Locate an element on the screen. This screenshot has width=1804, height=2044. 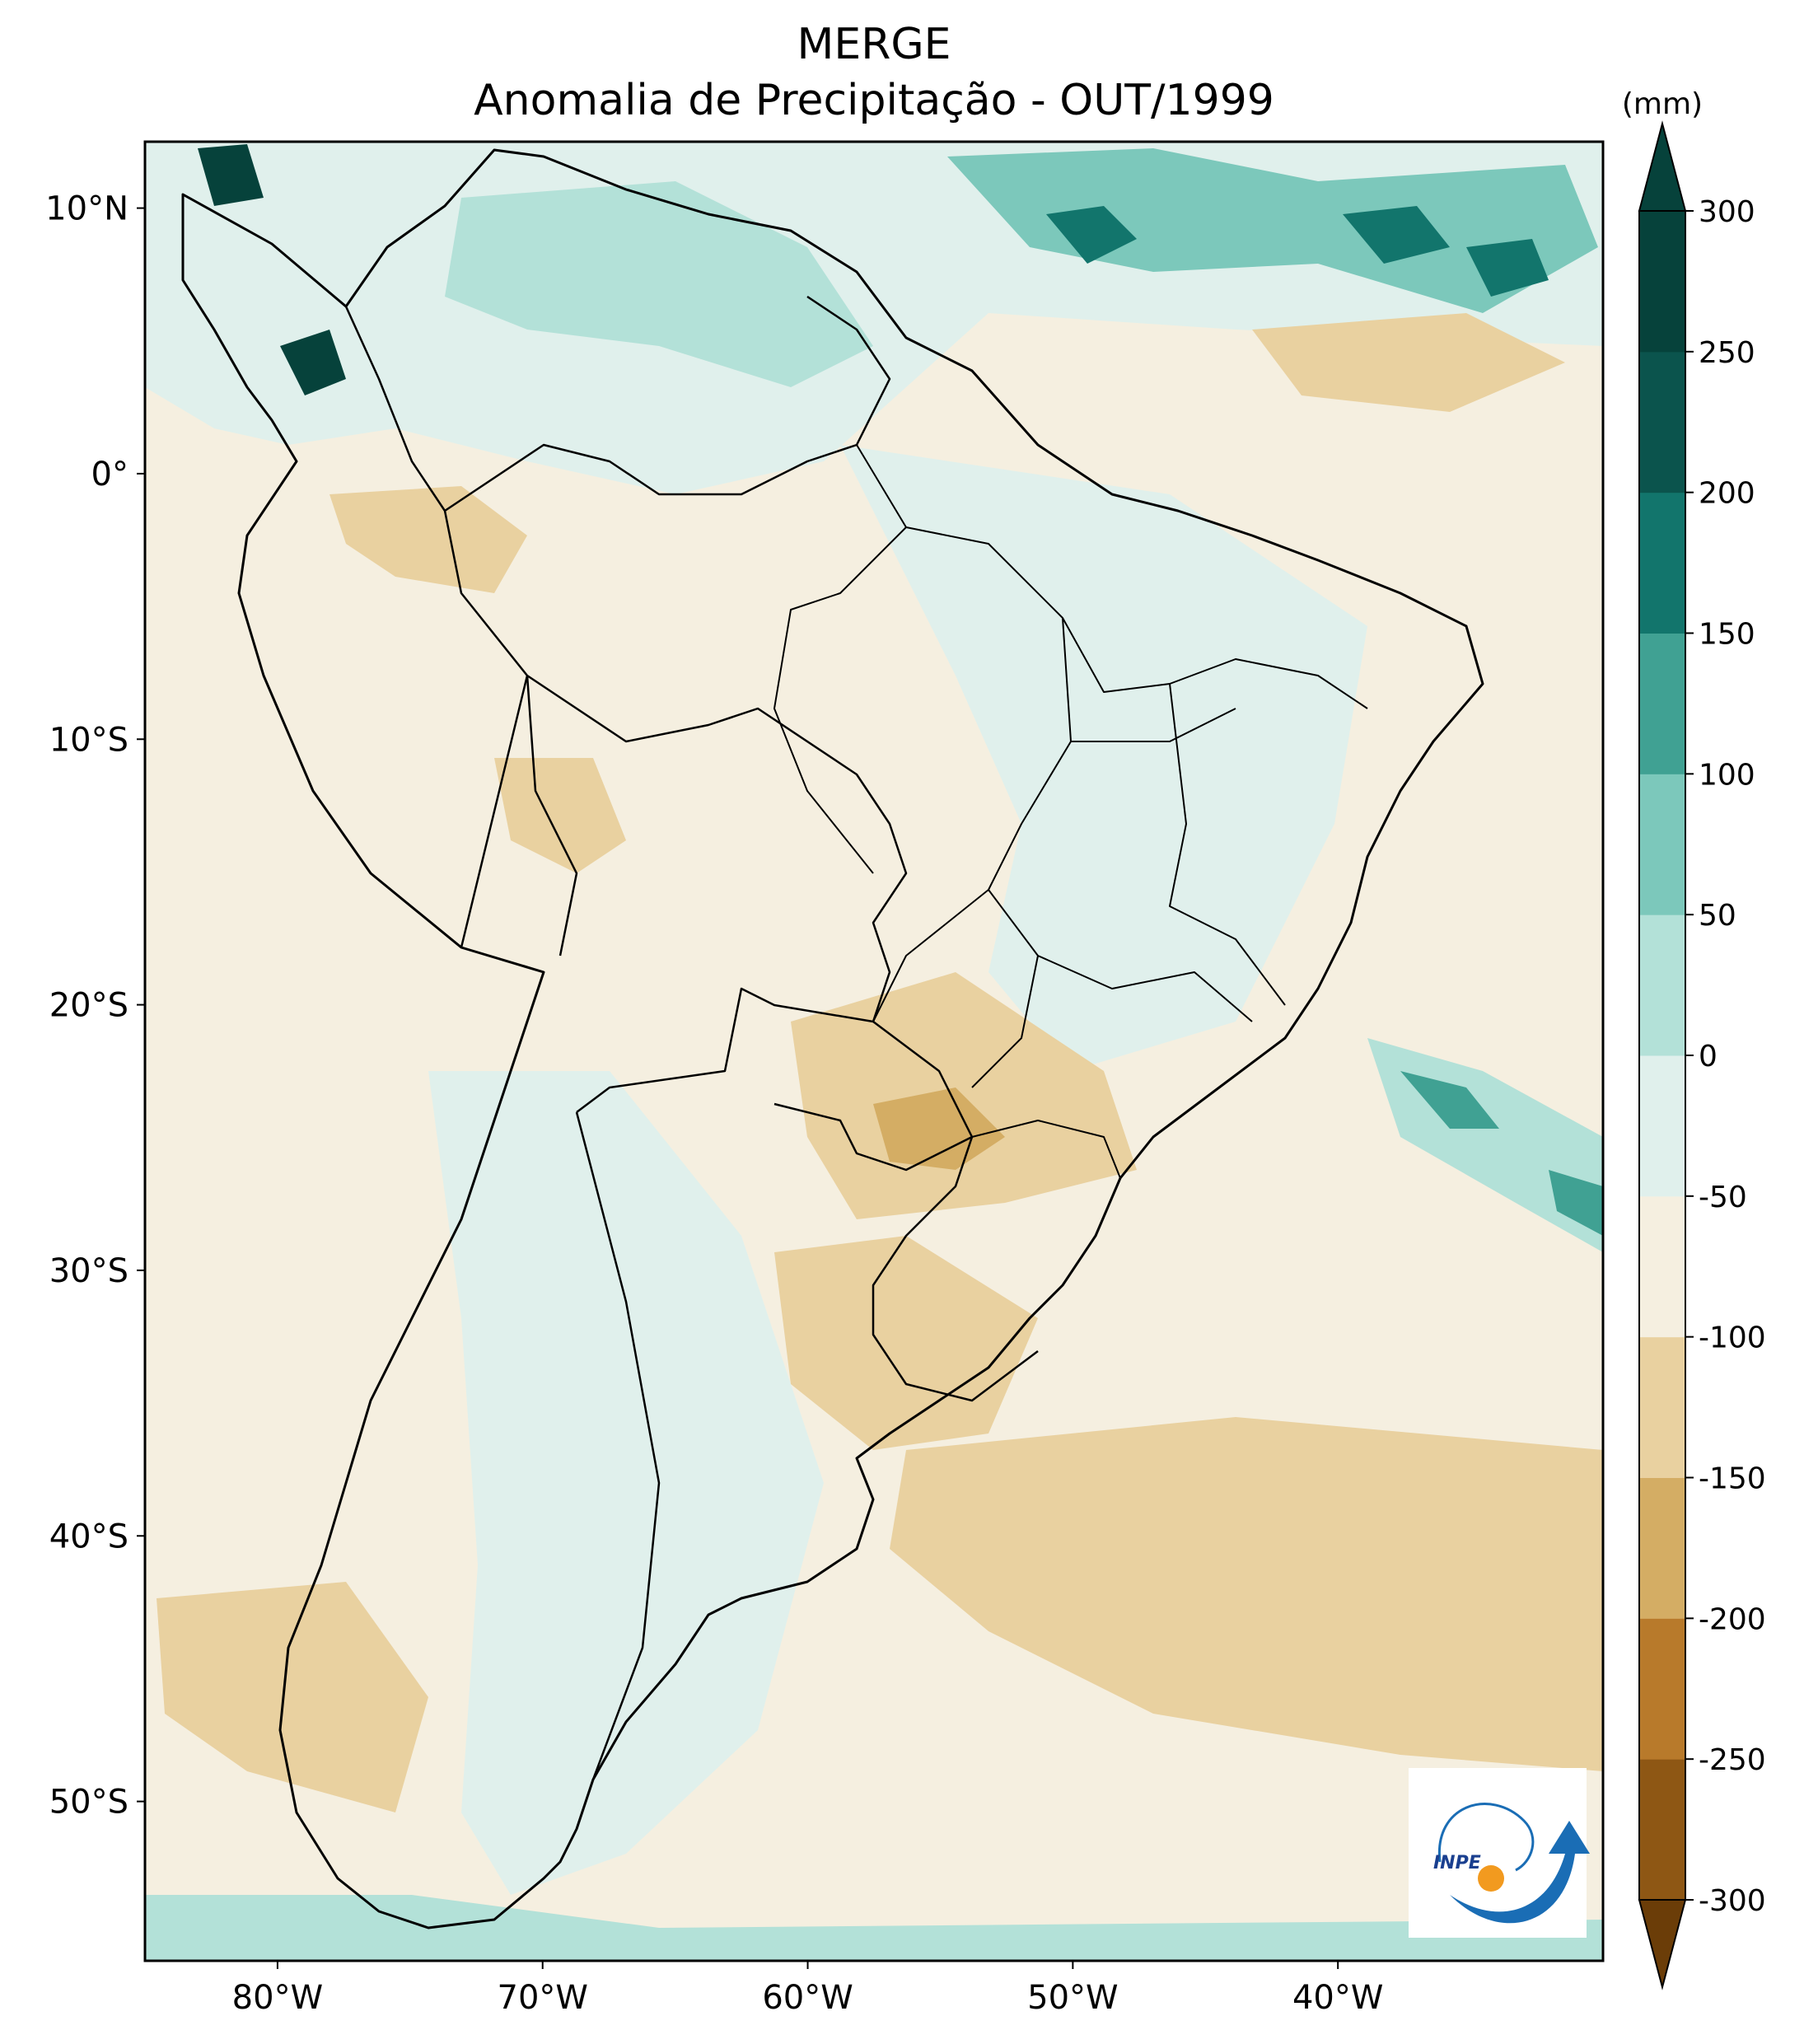
anomaly-positive-south-band is located at coordinates (874, 1928).